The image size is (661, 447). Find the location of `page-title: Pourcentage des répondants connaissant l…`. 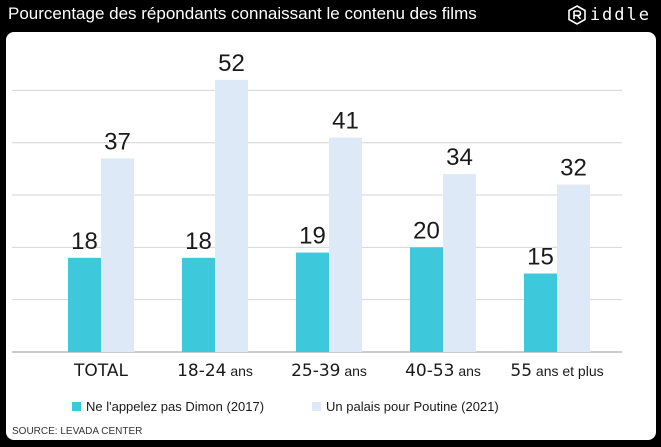

page-title: Pourcentage des répondants connaissant l… is located at coordinates (242, 13).